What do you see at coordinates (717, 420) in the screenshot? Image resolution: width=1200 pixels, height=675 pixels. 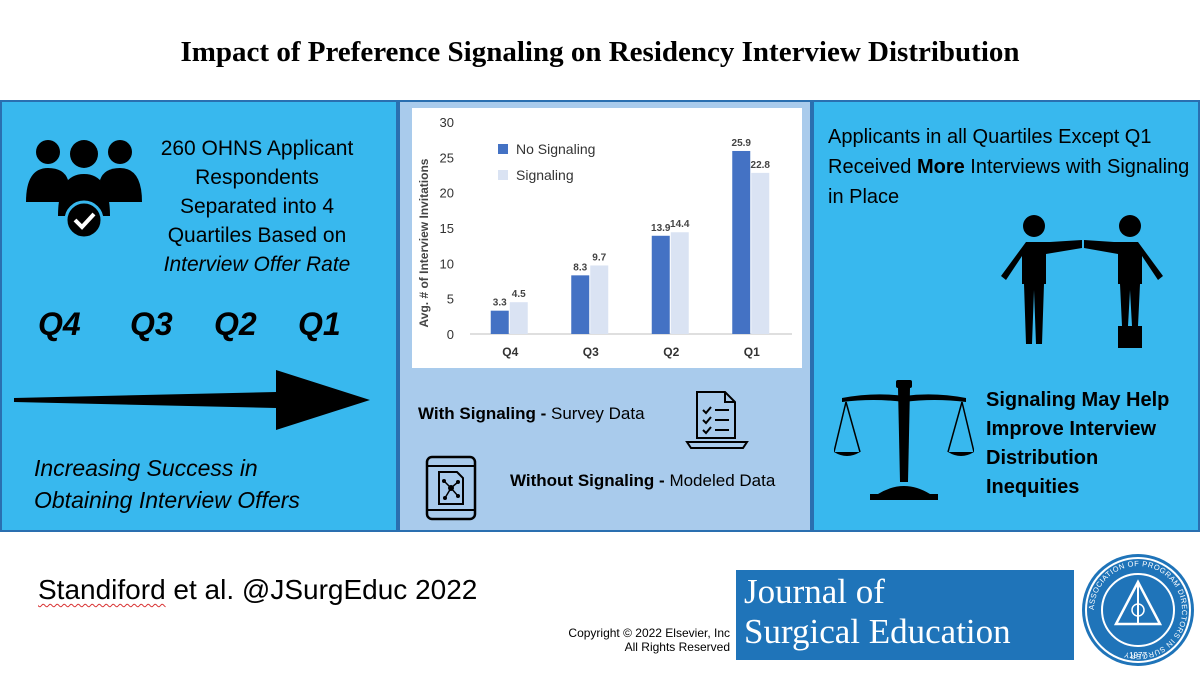 I see `survey-laptop-icon` at bounding box center [717, 420].